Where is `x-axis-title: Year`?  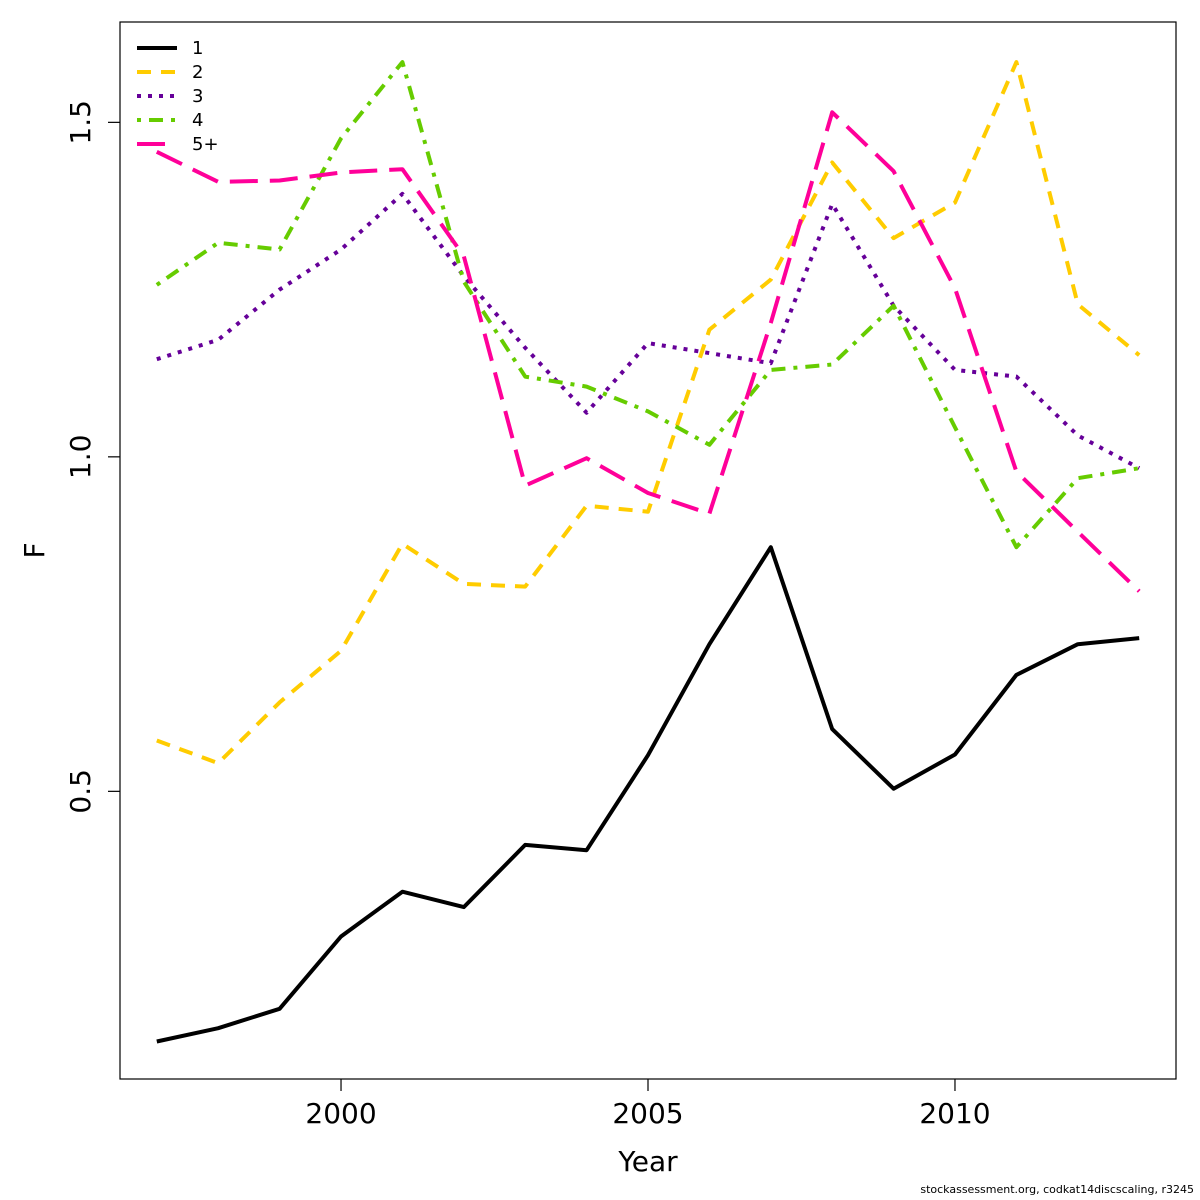
x-axis-title: Year is located at coordinates (647, 1161).